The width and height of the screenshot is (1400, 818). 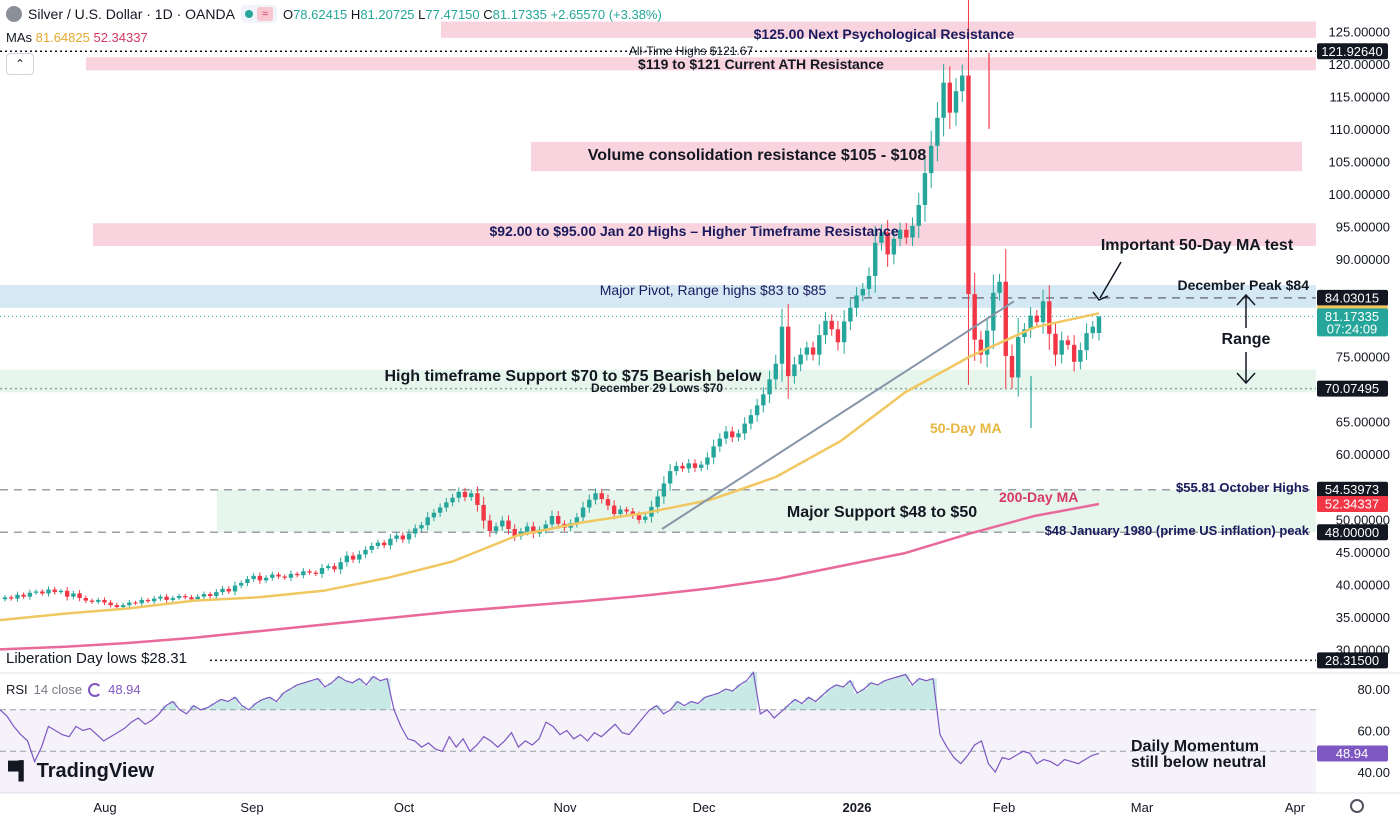 What do you see at coordinates (20, 771) in the screenshot?
I see `tradingview-logo-icon: ▀▍` at bounding box center [20, 771].